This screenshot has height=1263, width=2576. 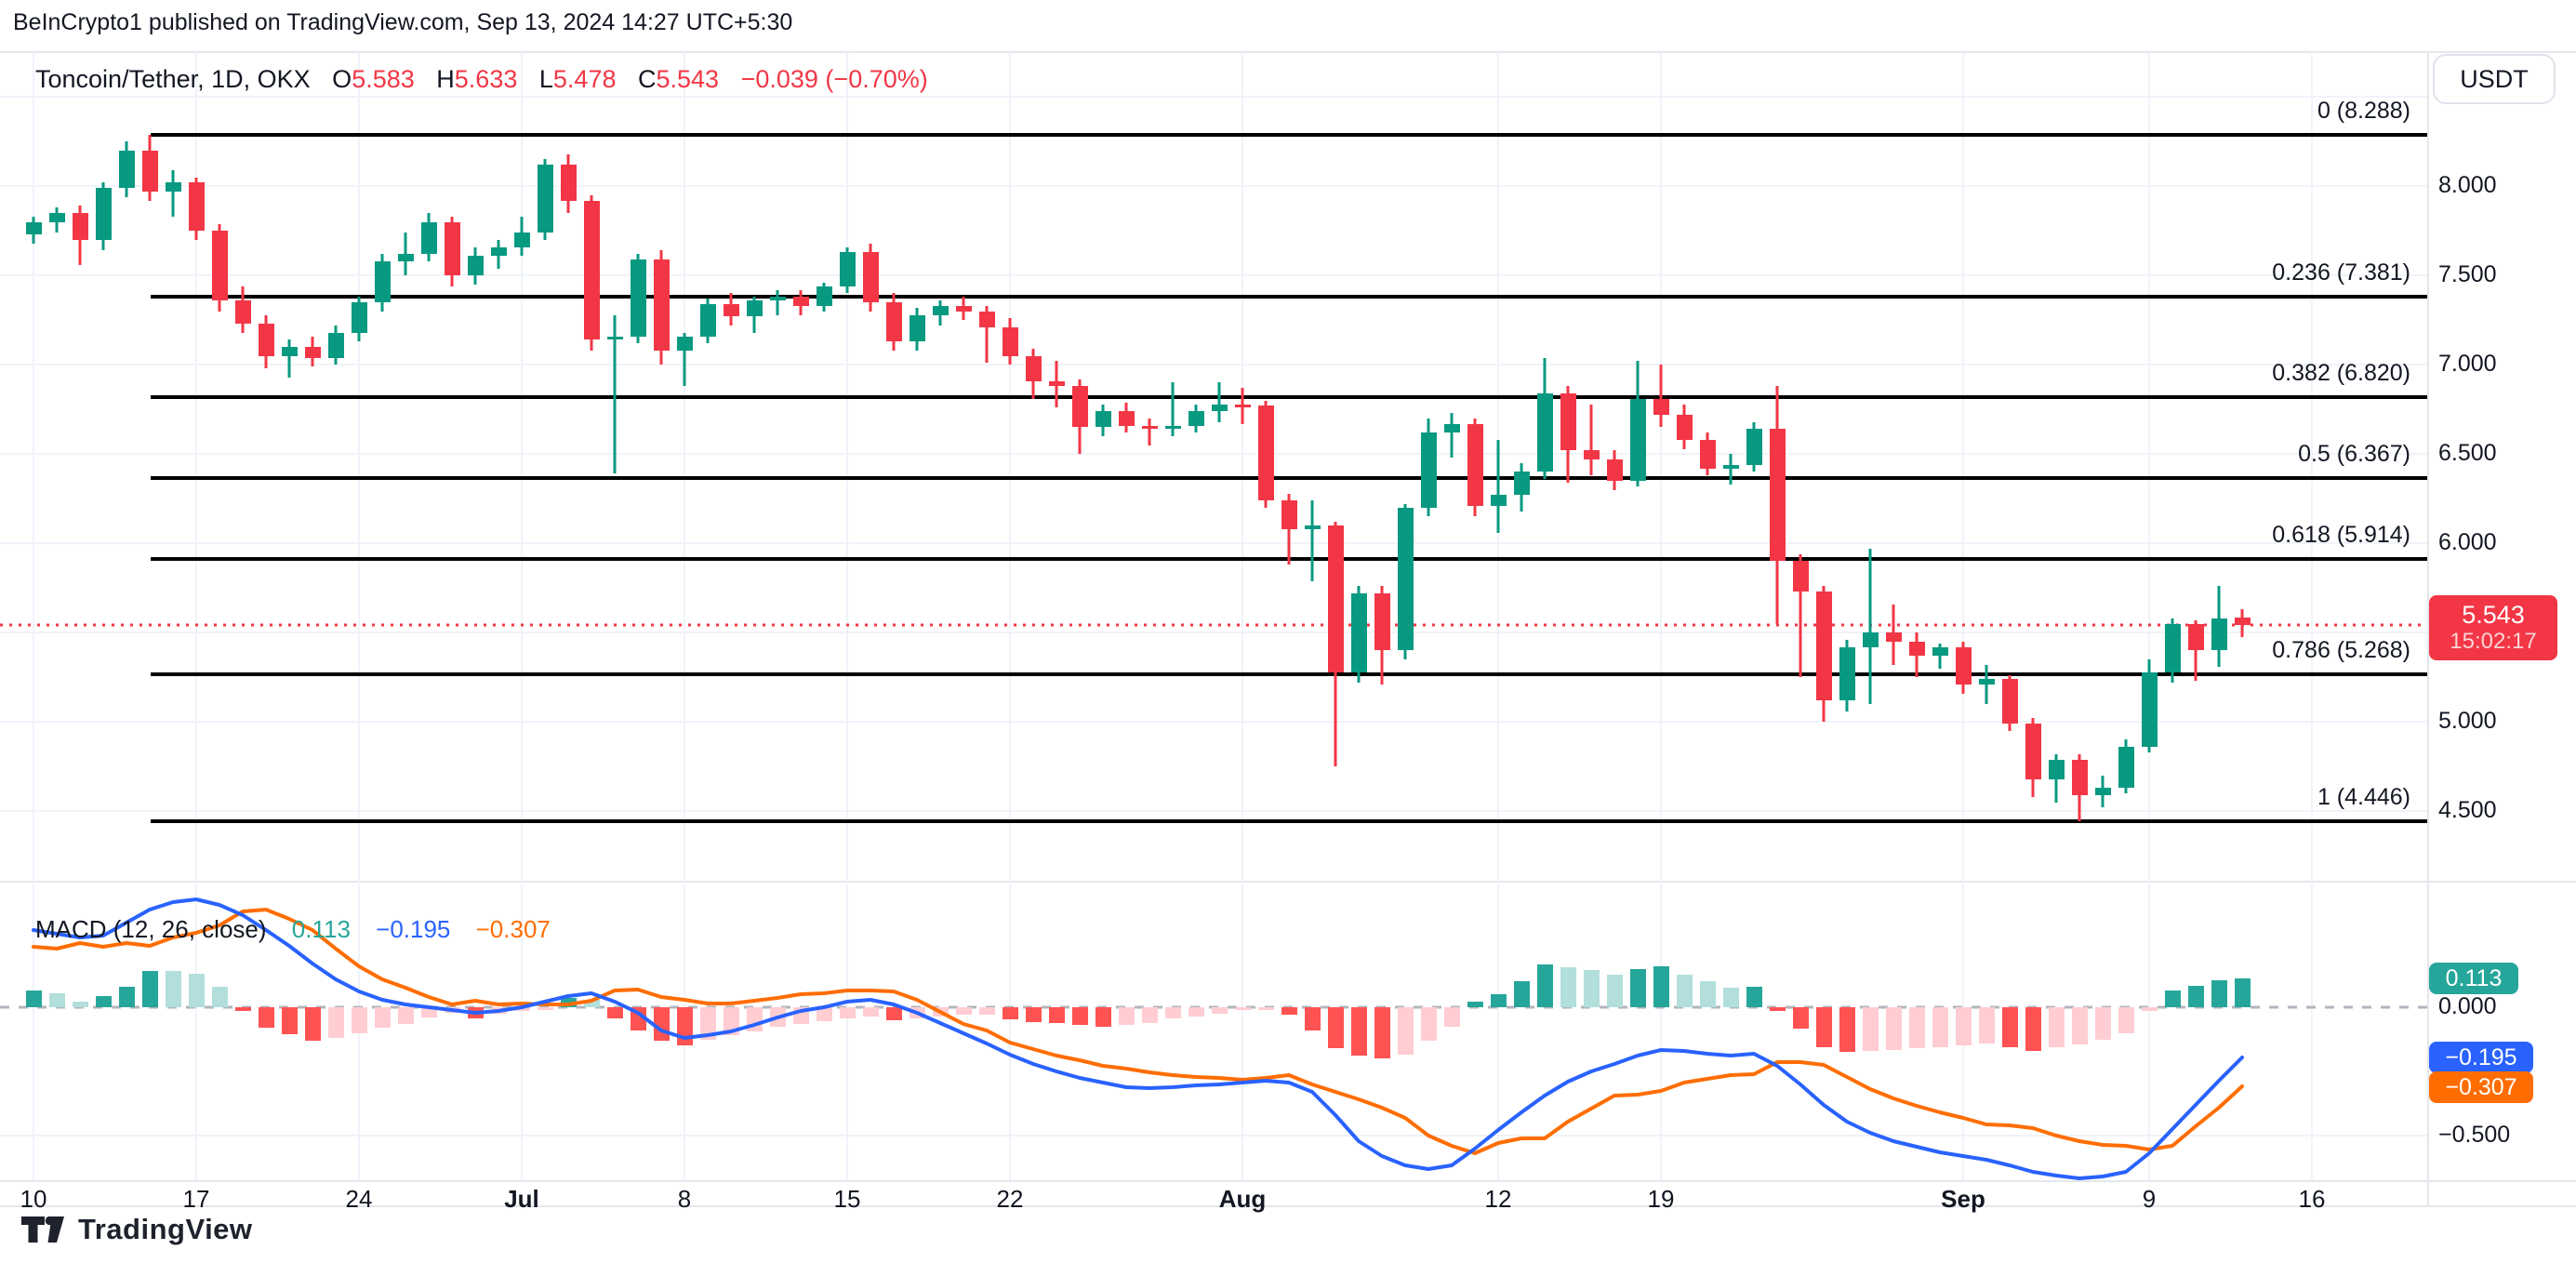 I want to click on fib-label: 0.382 (6.820), so click(x=2341, y=373).